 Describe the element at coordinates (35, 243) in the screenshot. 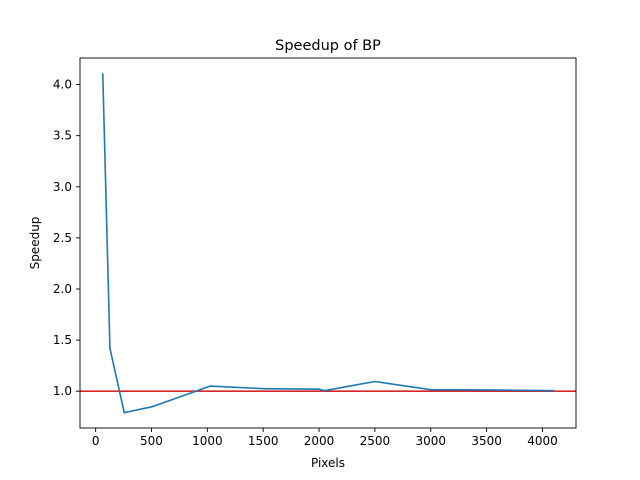

I see `y-axis-label: Speedup` at that location.